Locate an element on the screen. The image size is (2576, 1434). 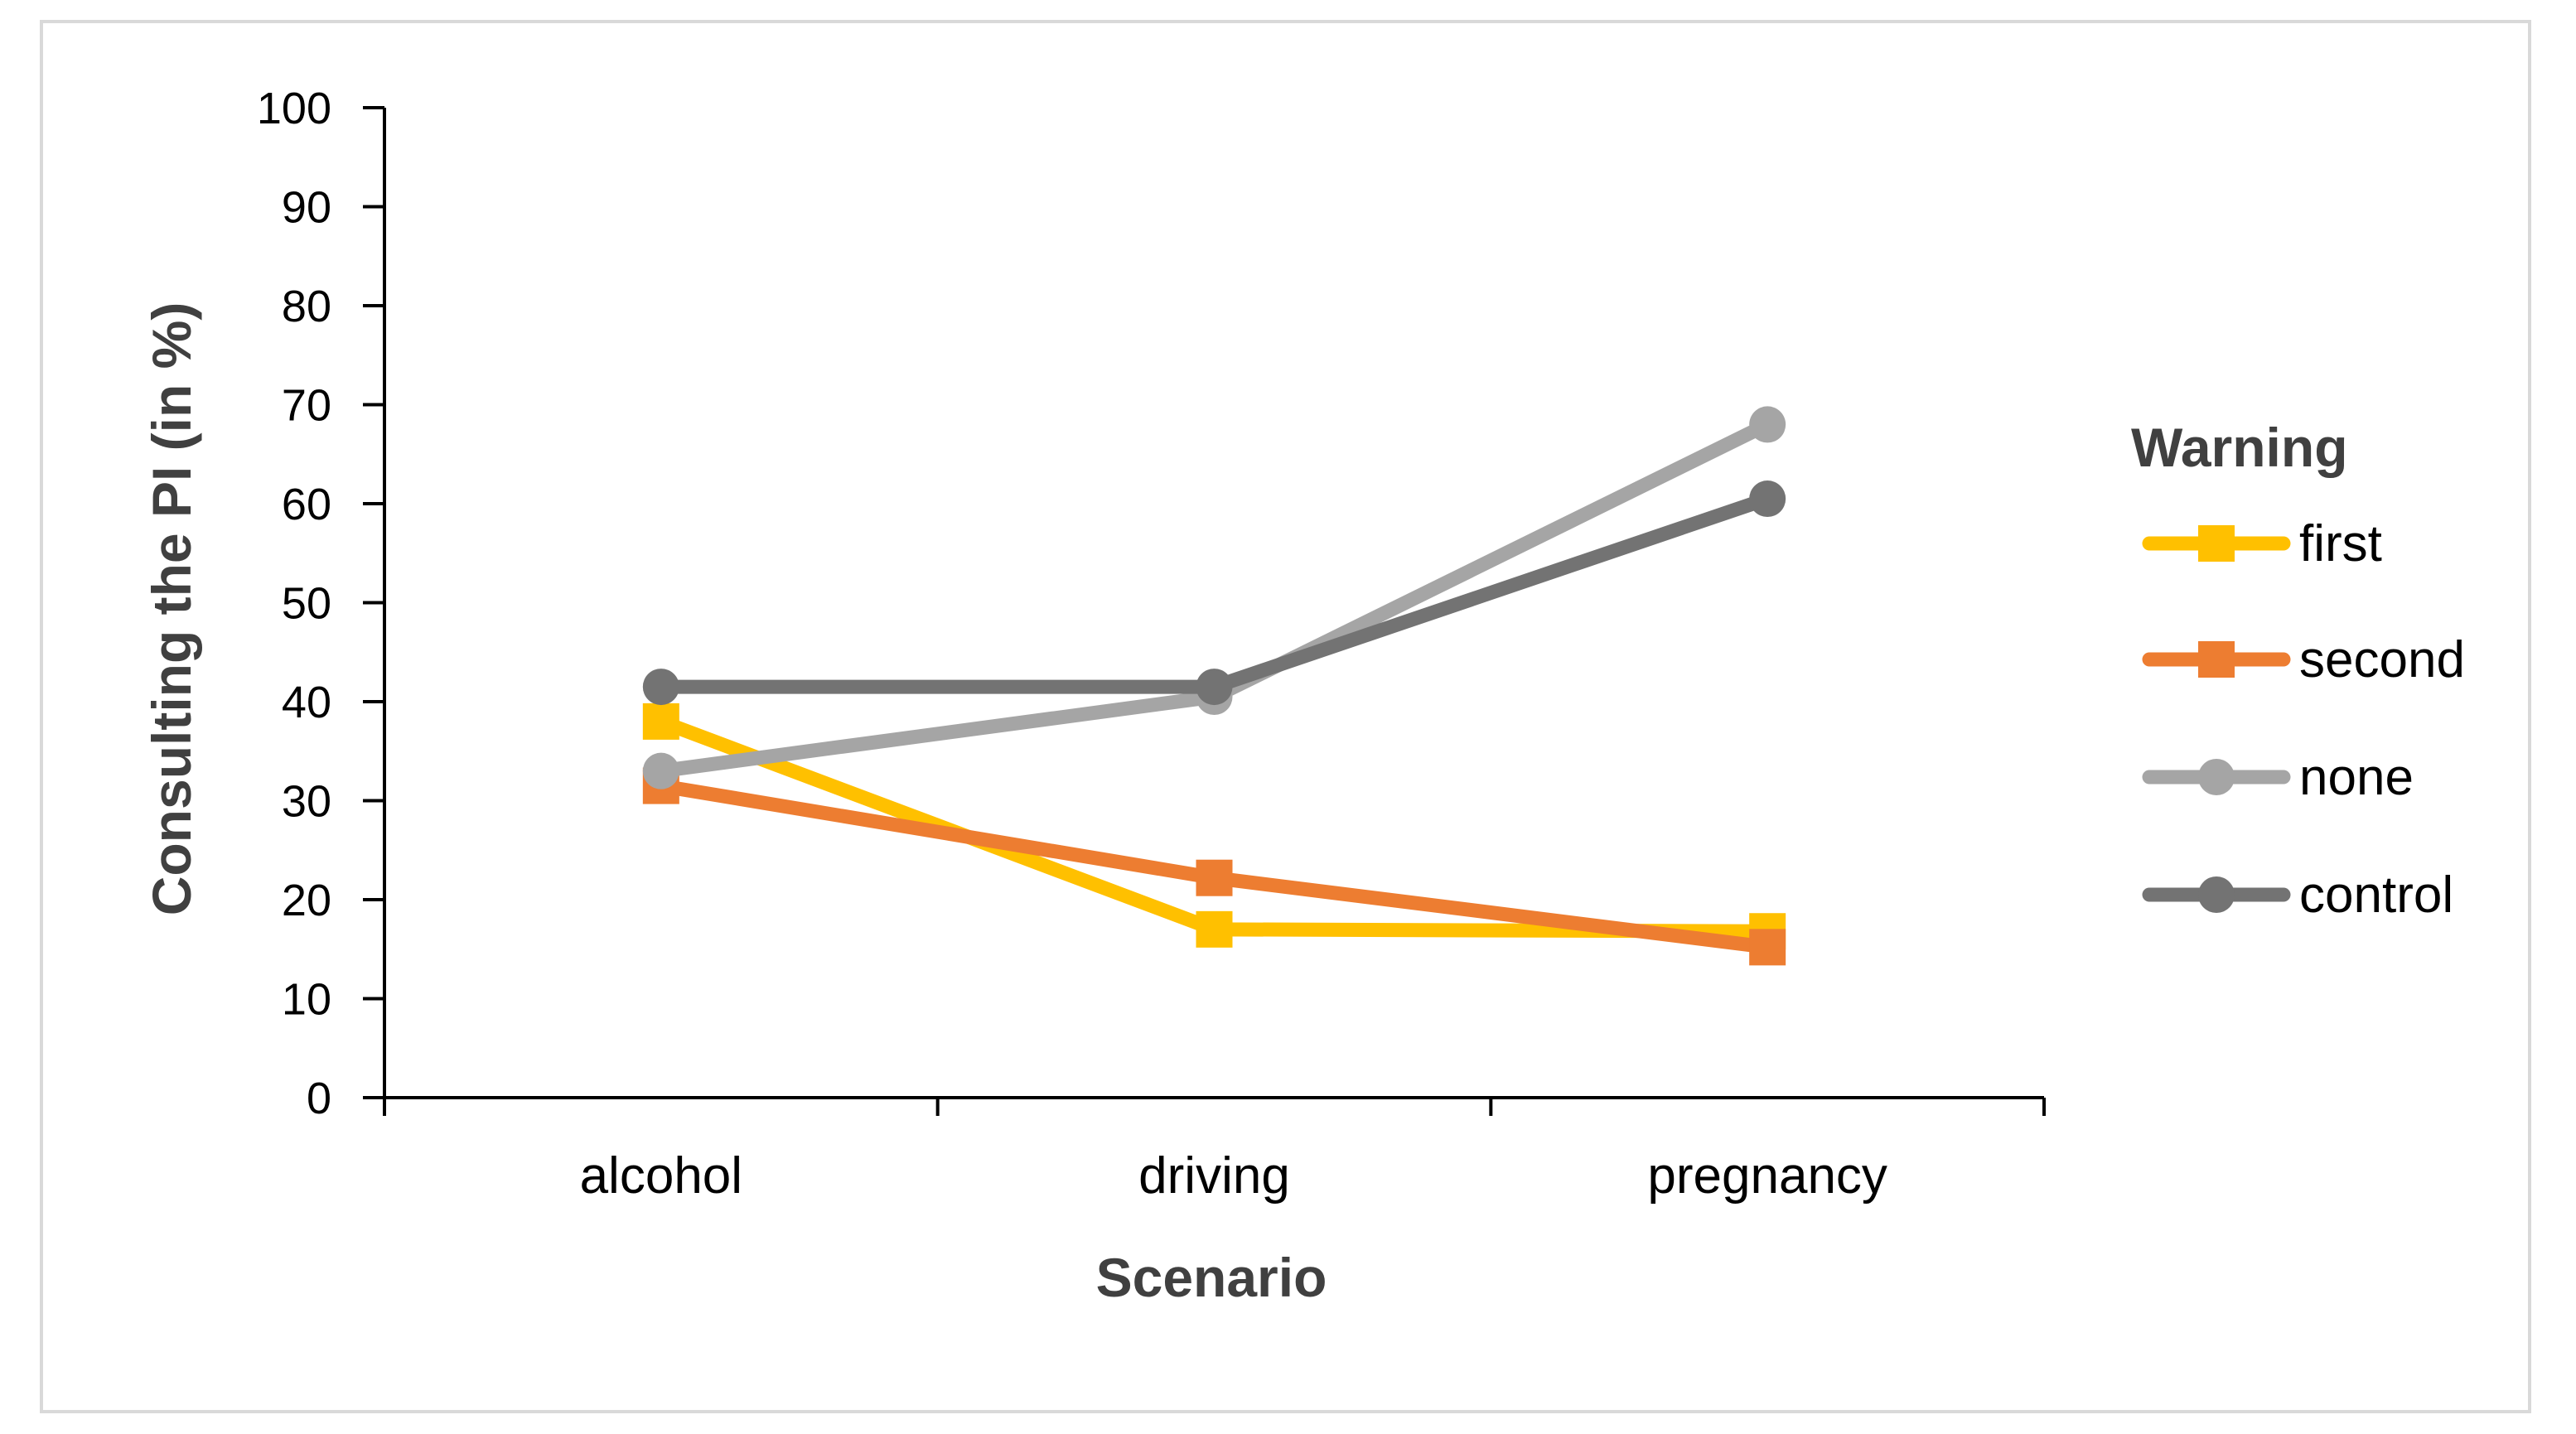
legend-label-first: first is located at coordinates (2340, 543).